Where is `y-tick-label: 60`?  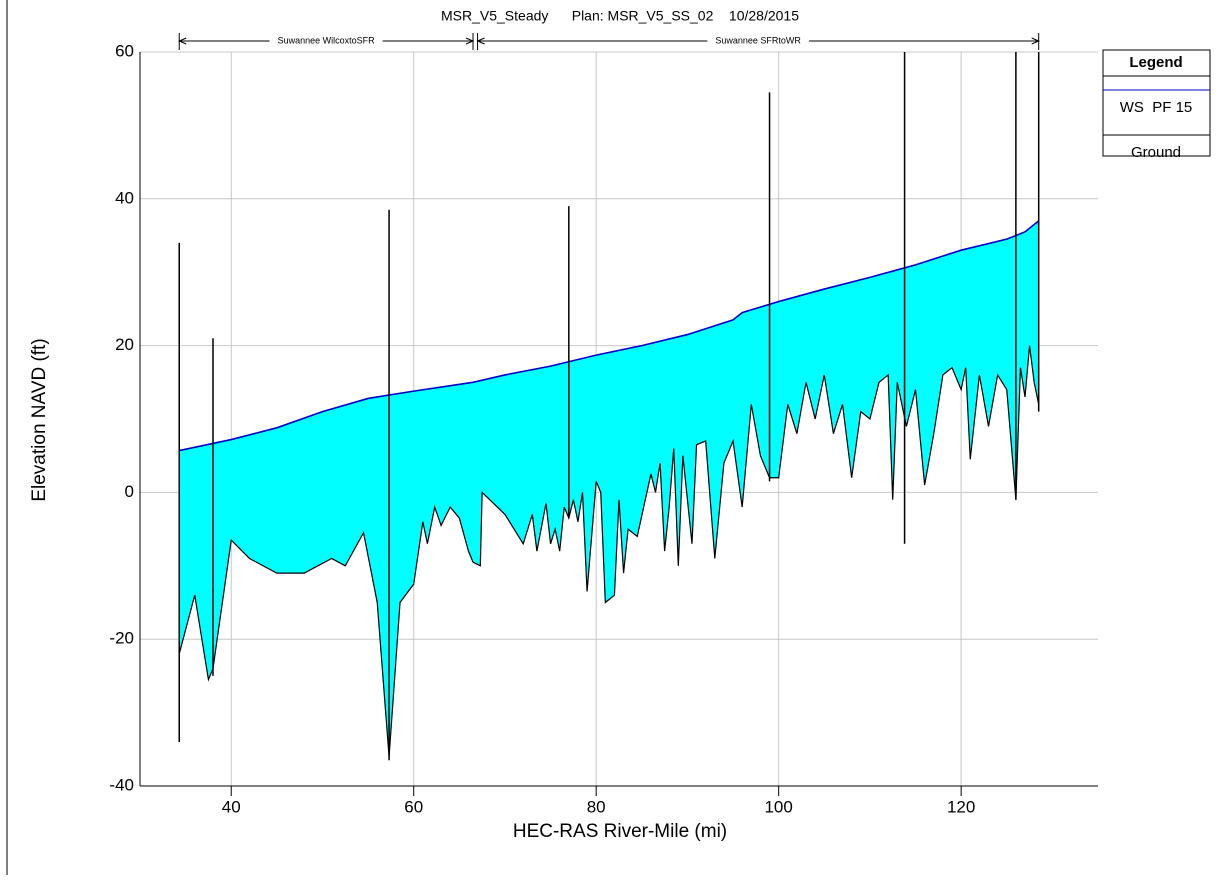 y-tick-label: 60 is located at coordinates (124, 50).